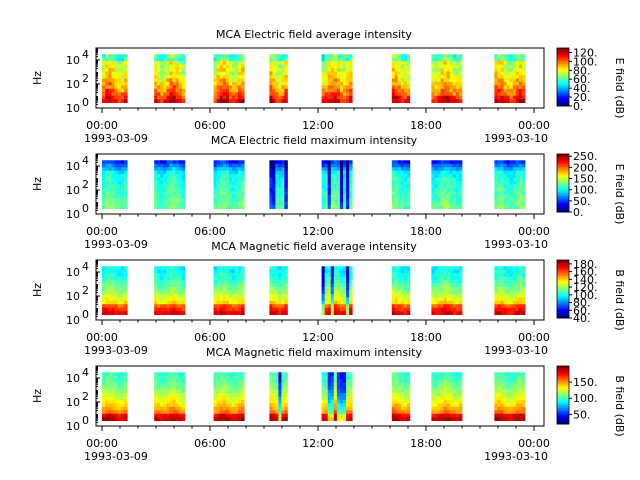 The width and height of the screenshot is (640, 480). Describe the element at coordinates (314, 352) in the screenshot. I see `panel-title: MCA Magnetic field maximum intensity` at that location.